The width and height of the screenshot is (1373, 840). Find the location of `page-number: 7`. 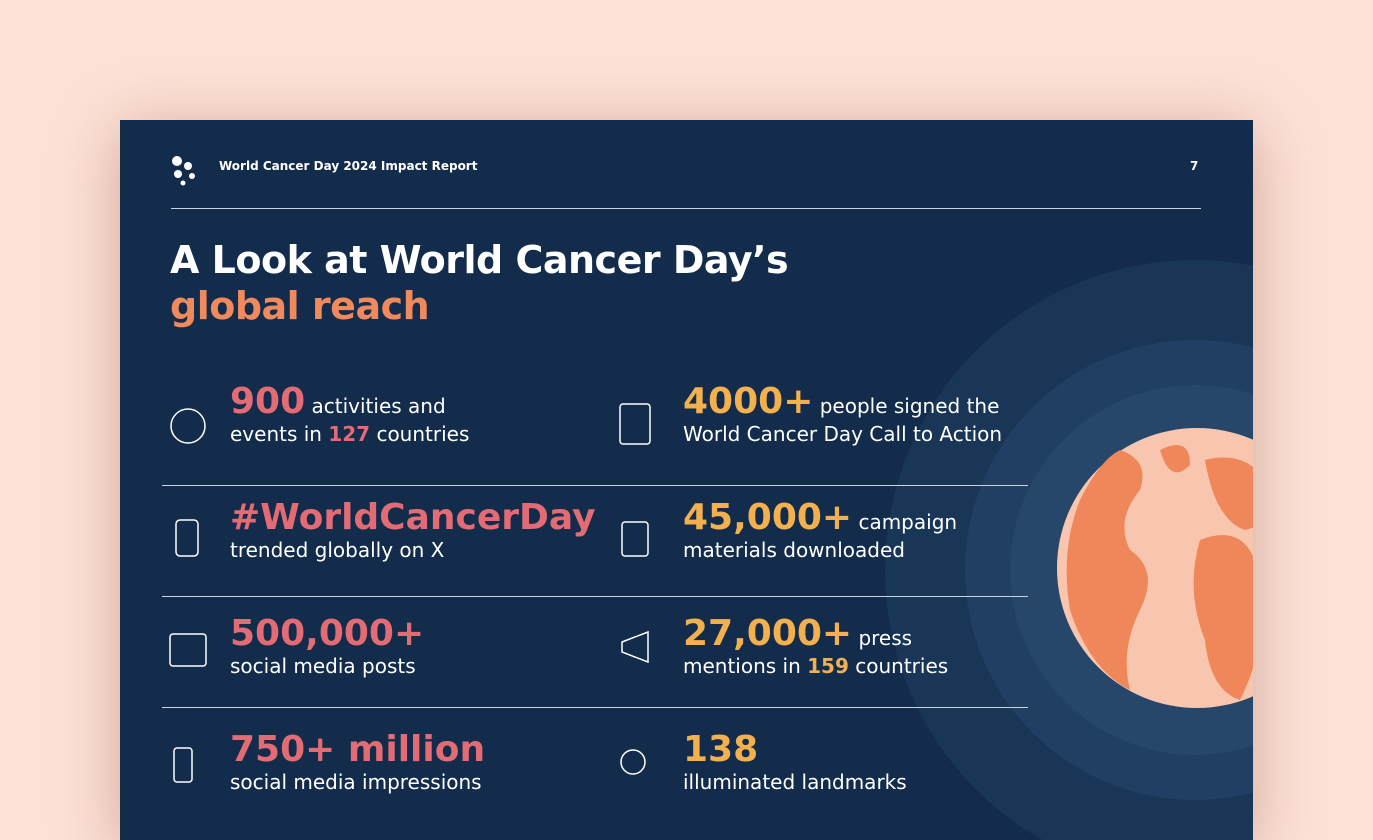

page-number: 7 is located at coordinates (1194, 166).